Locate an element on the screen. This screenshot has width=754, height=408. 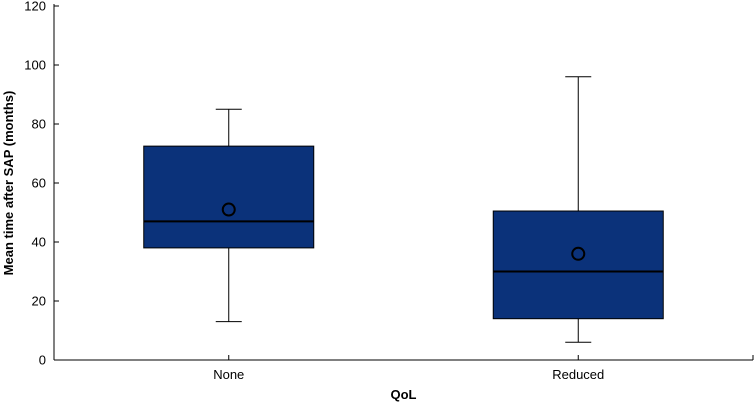
y-tick-label: 100 is located at coordinates (35, 65).